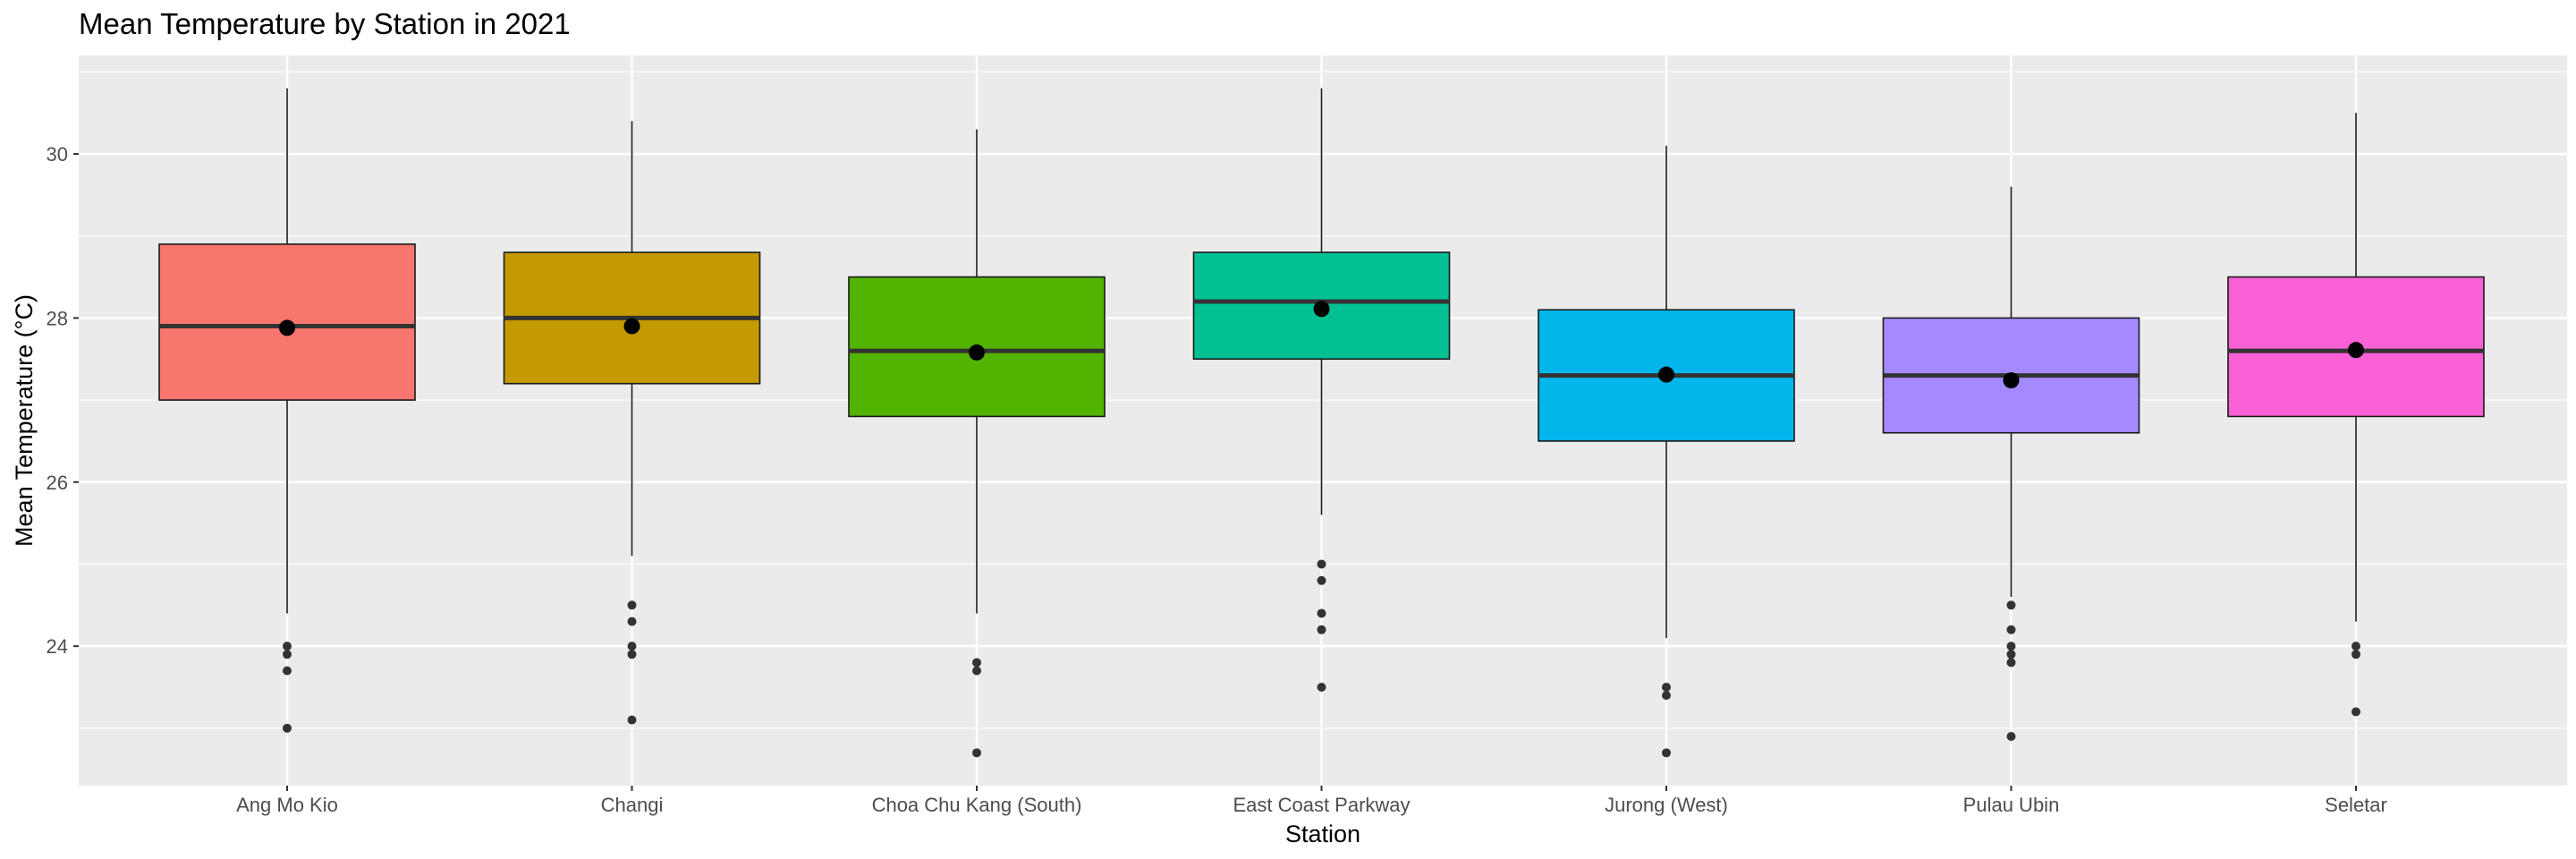 This screenshot has height=859, width=2576. Describe the element at coordinates (24, 420) in the screenshot. I see `y-axis-title: Mean Temperature (°C)` at that location.